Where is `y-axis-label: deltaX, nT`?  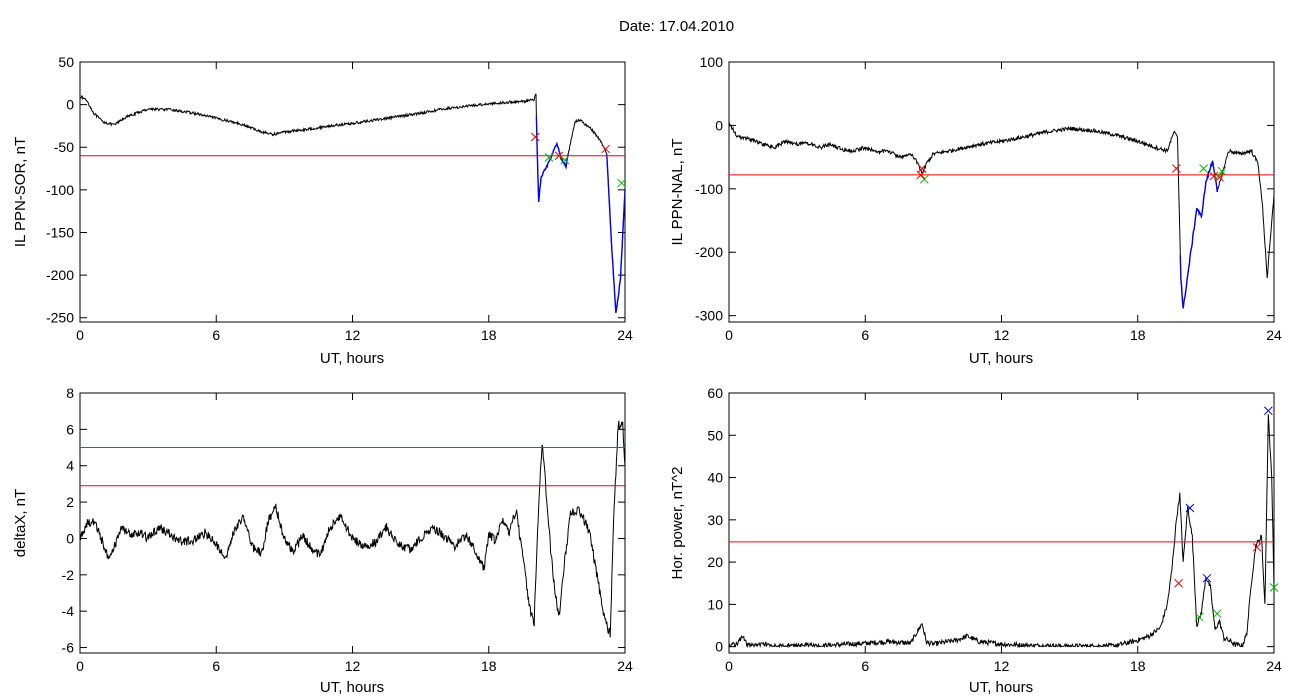 y-axis-label: deltaX, nT is located at coordinates (20, 523).